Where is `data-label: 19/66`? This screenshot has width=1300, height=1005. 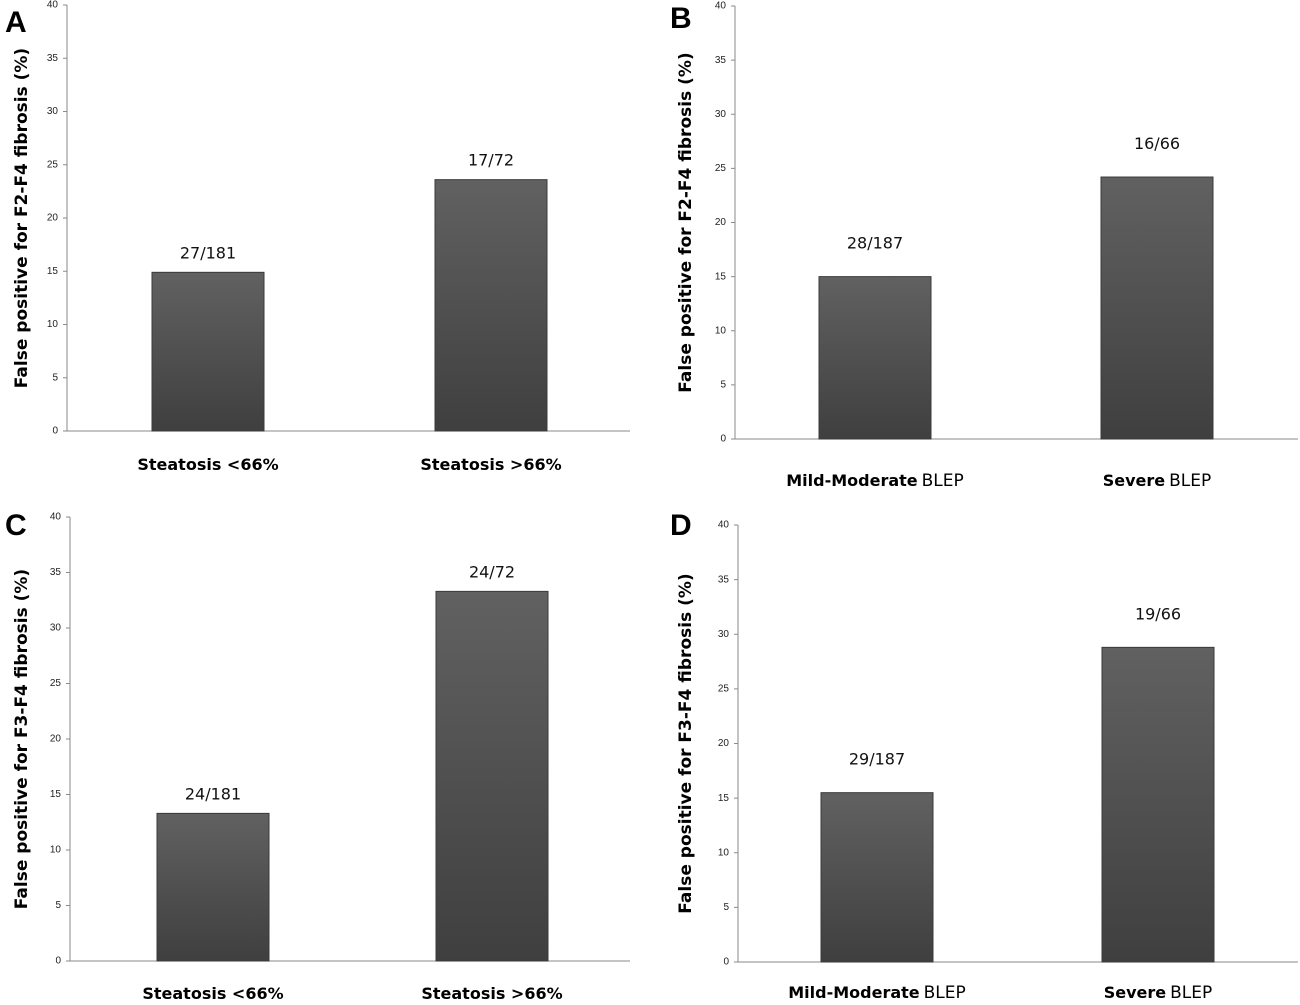
data-label: 19/66 is located at coordinates (1158, 613).